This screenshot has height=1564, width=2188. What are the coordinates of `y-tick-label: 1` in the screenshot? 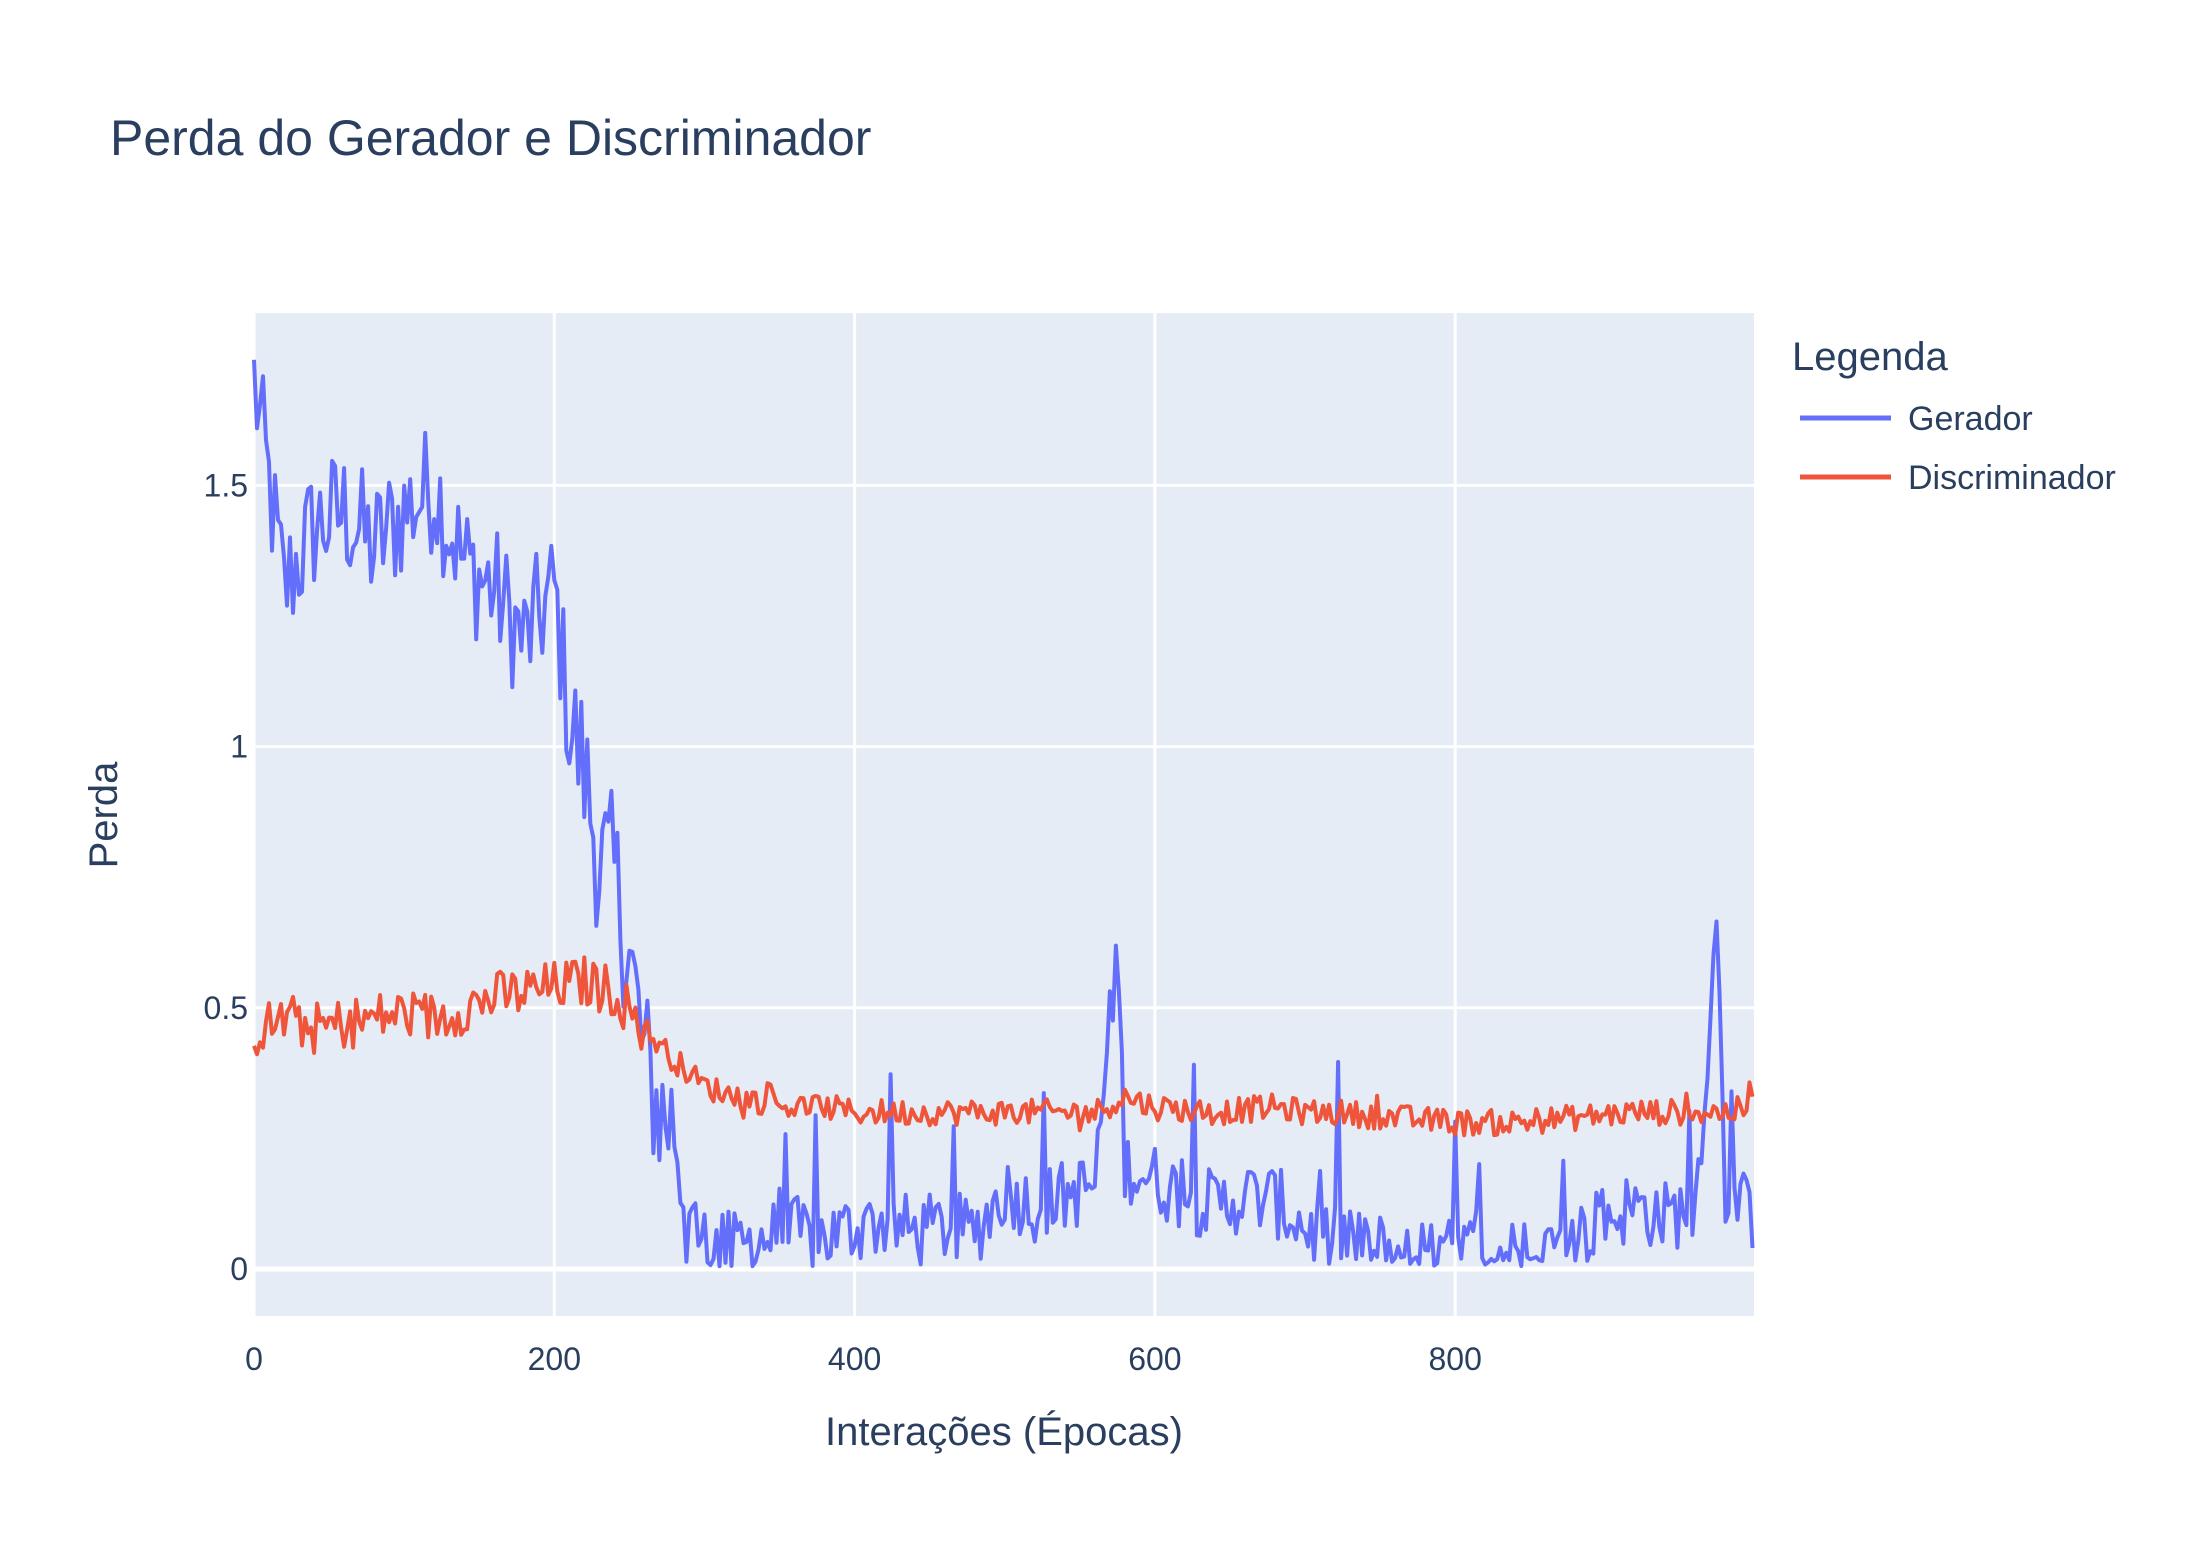 It's located at (239, 747).